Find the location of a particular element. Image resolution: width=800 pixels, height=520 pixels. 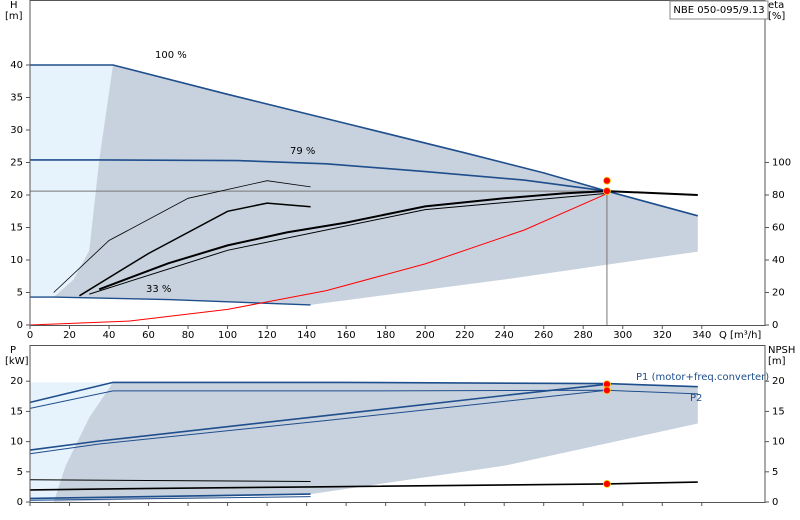

x-tick-label: 60 is located at coordinates (148, 335).